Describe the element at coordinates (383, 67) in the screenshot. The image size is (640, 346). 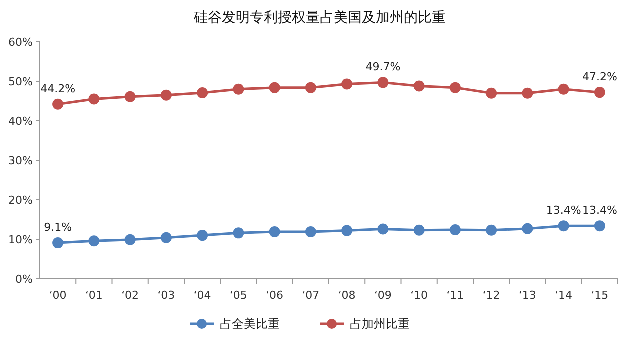
I see `data-label: 49.7%` at that location.